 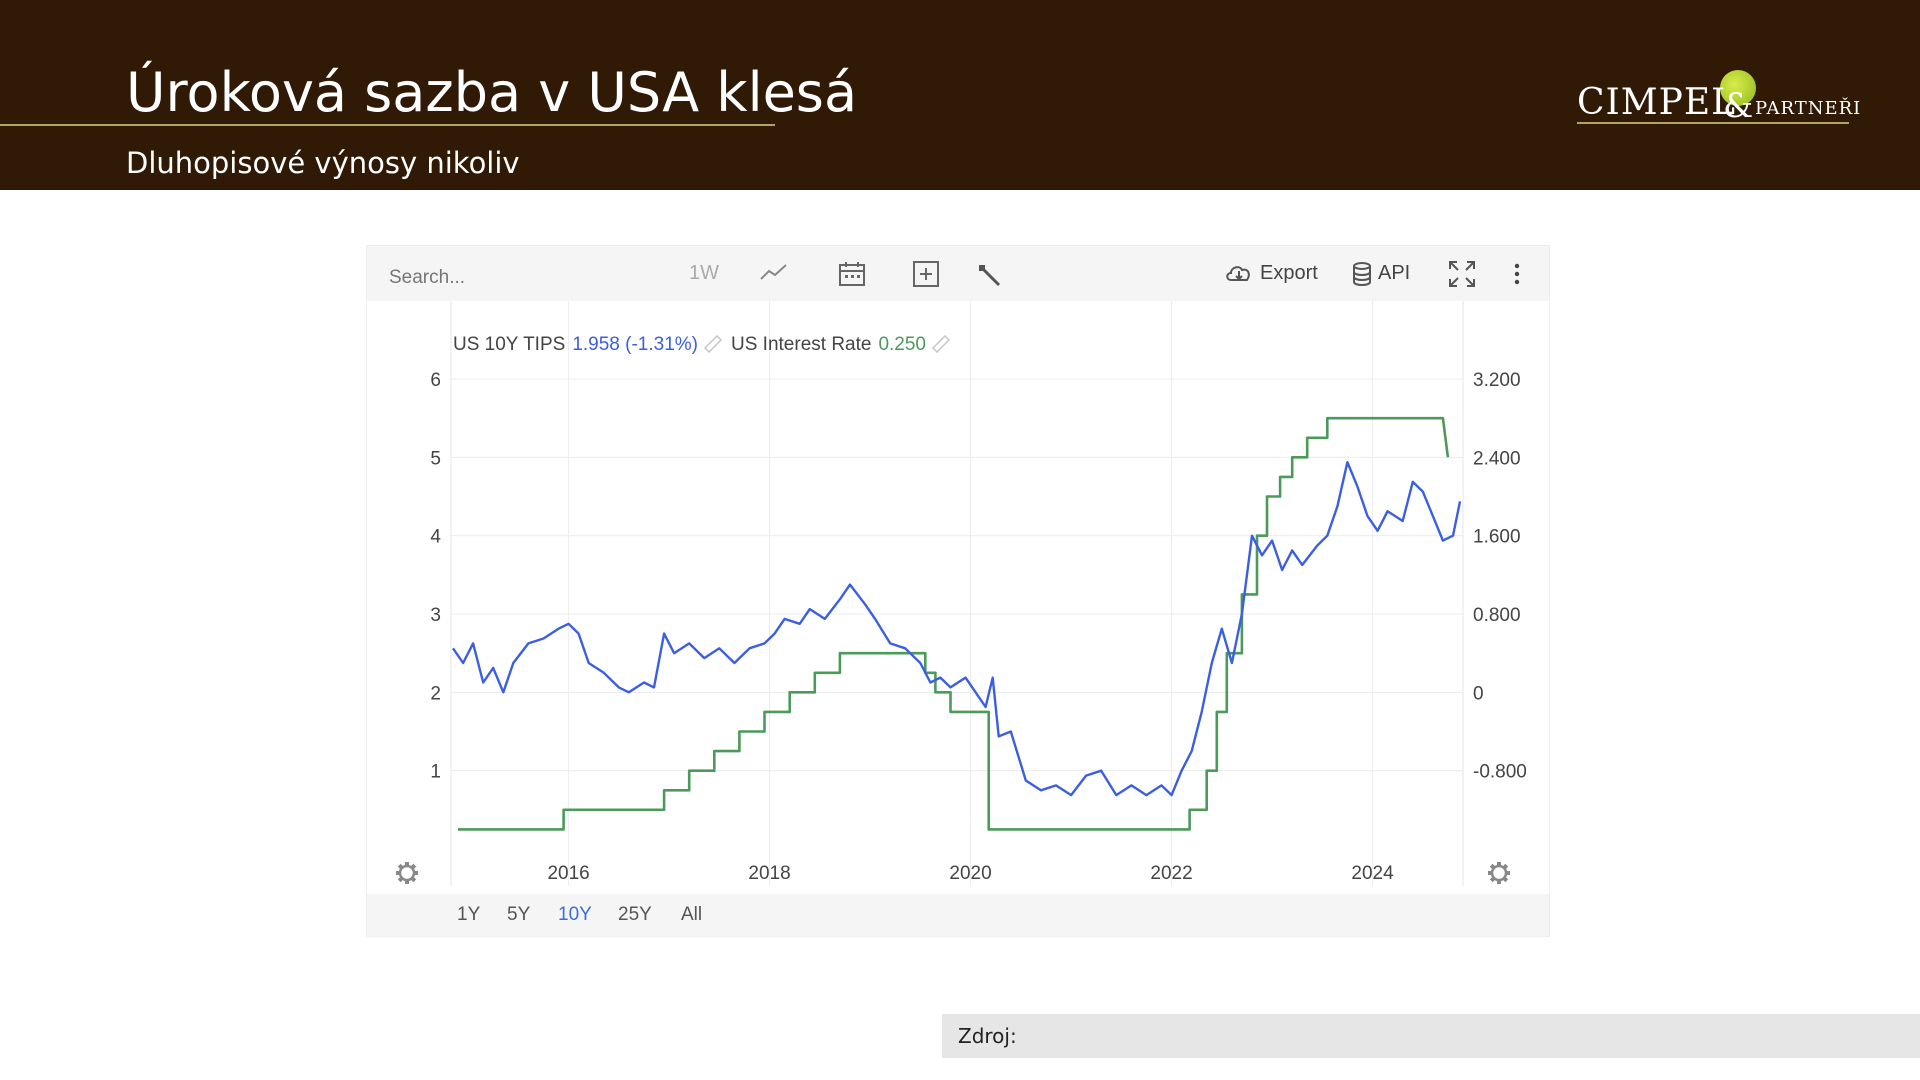 What do you see at coordinates (568, 873) in the screenshot?
I see `x-axis-tick-label: 2016` at bounding box center [568, 873].